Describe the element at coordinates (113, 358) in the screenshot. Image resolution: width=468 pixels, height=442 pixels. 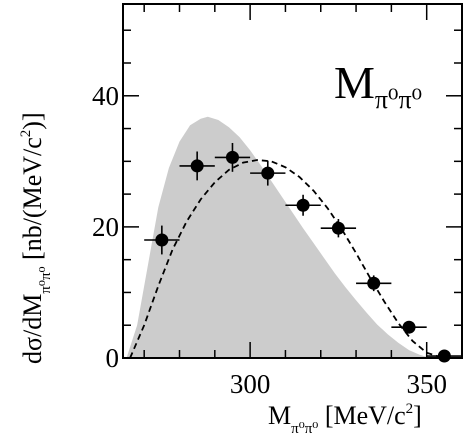
I see `y-tick-label: 0` at that location.